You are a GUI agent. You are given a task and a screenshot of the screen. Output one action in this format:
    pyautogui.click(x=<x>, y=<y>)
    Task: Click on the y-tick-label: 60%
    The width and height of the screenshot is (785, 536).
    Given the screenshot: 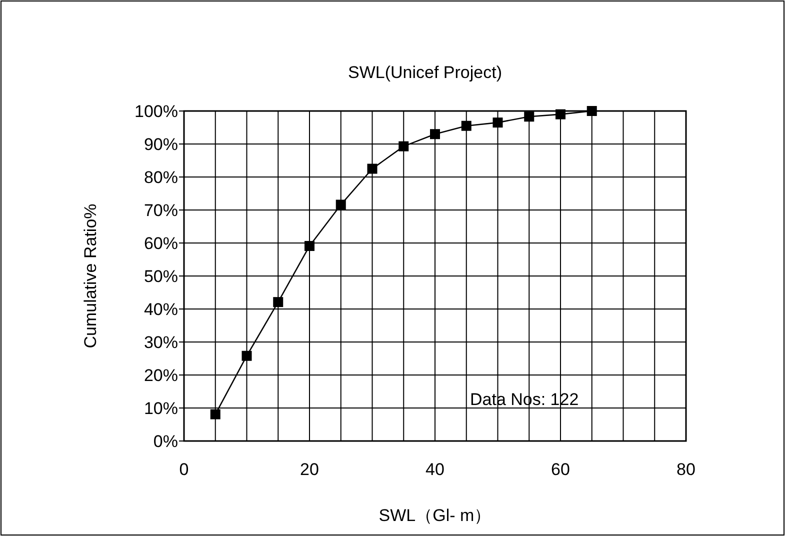 What is the action you would take?
    pyautogui.click(x=161, y=243)
    